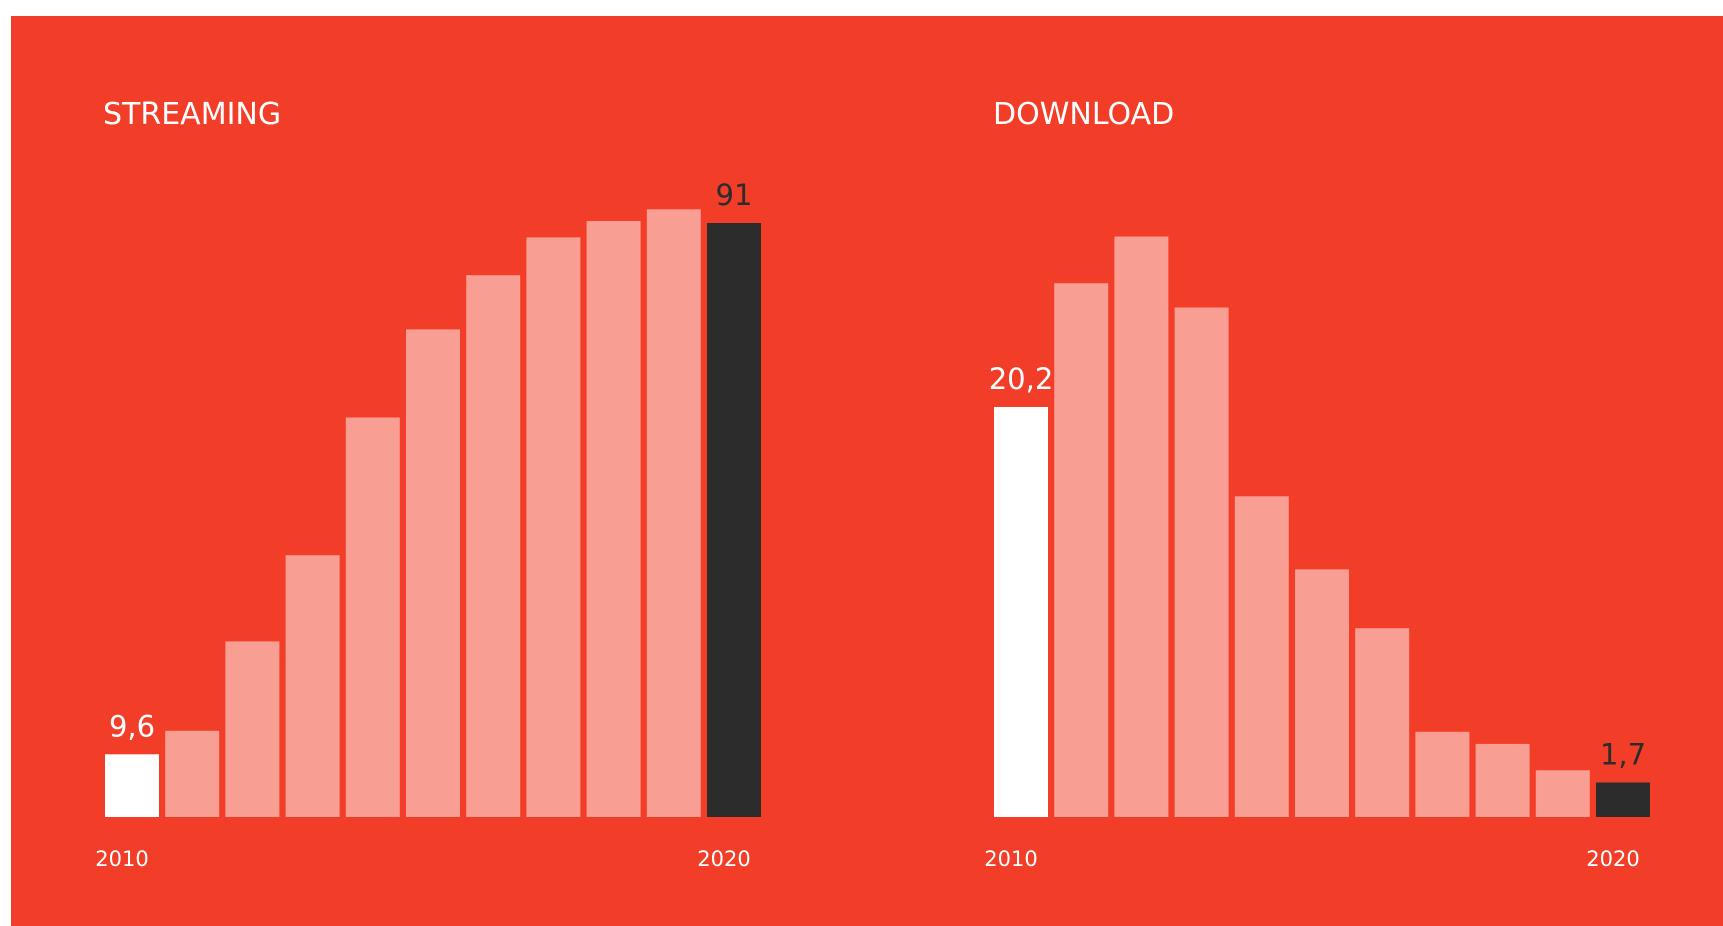  What do you see at coordinates (1083, 114) in the screenshot?
I see `download-chart-title: DOWNLOAD` at bounding box center [1083, 114].